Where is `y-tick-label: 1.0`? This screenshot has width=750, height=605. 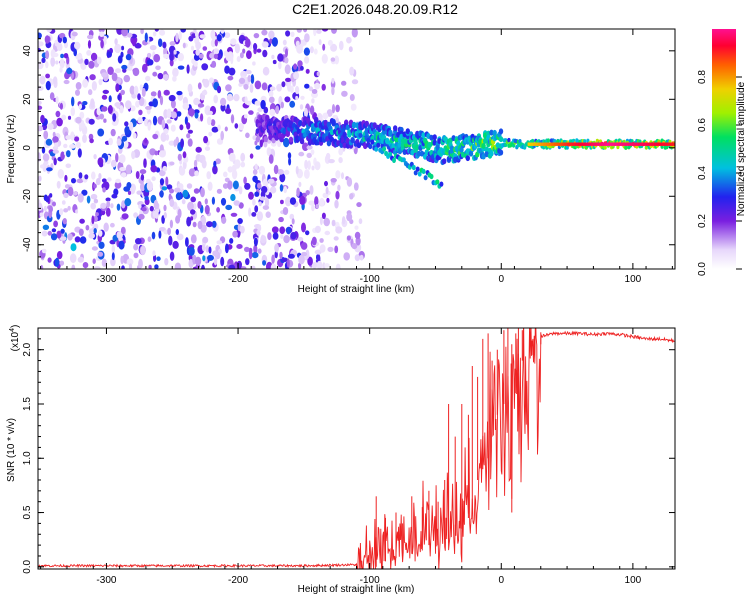
y-tick-label: 1.0 is located at coordinates (27, 458).